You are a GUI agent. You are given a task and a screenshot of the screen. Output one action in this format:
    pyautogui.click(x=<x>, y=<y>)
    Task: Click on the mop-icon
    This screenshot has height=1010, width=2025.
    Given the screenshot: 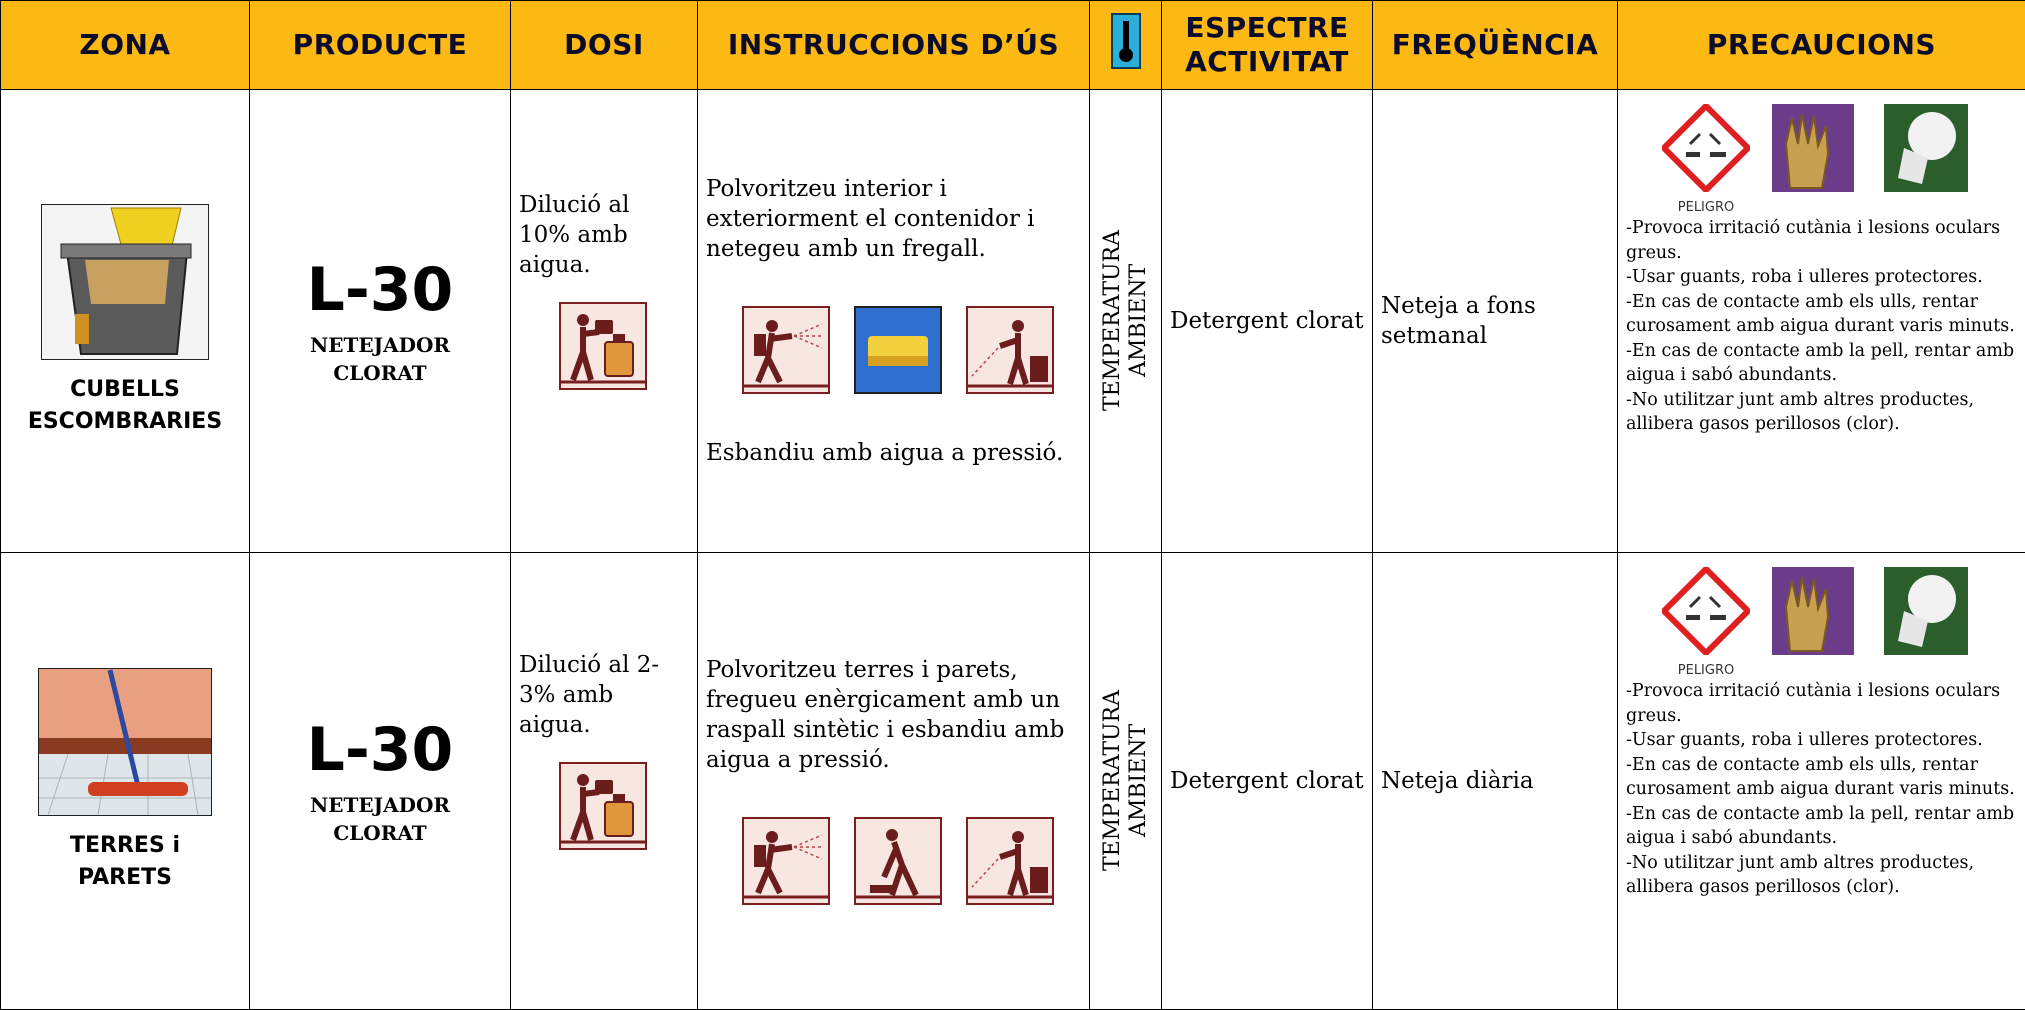 What is the action you would take?
    pyautogui.click(x=899, y=862)
    